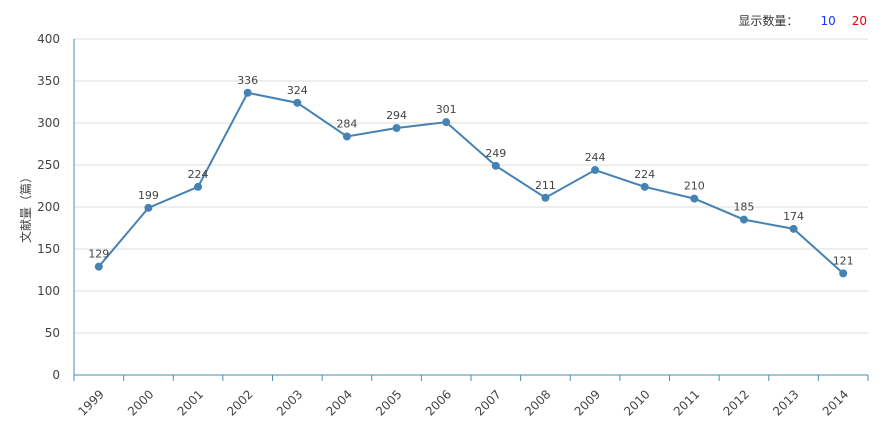  I want to click on data-label: 211, so click(545, 185).